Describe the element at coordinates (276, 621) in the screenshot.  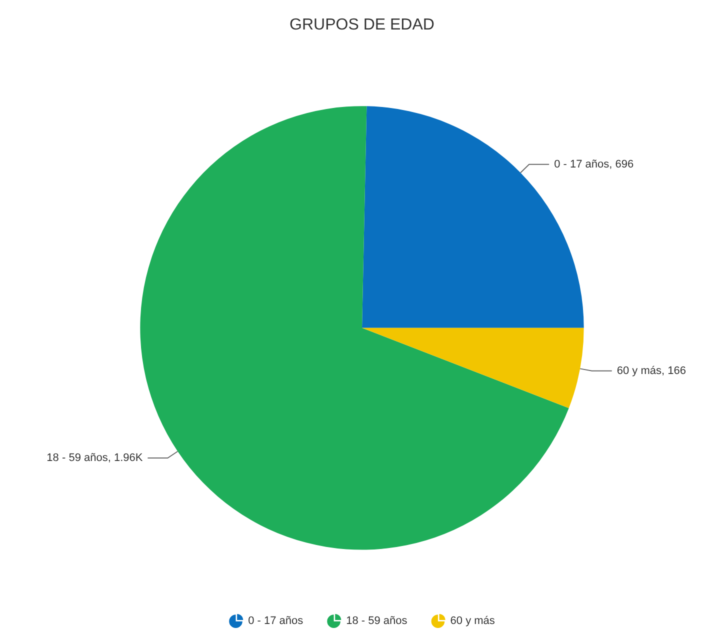
I see `legend-label: 0 - 17 años` at that location.